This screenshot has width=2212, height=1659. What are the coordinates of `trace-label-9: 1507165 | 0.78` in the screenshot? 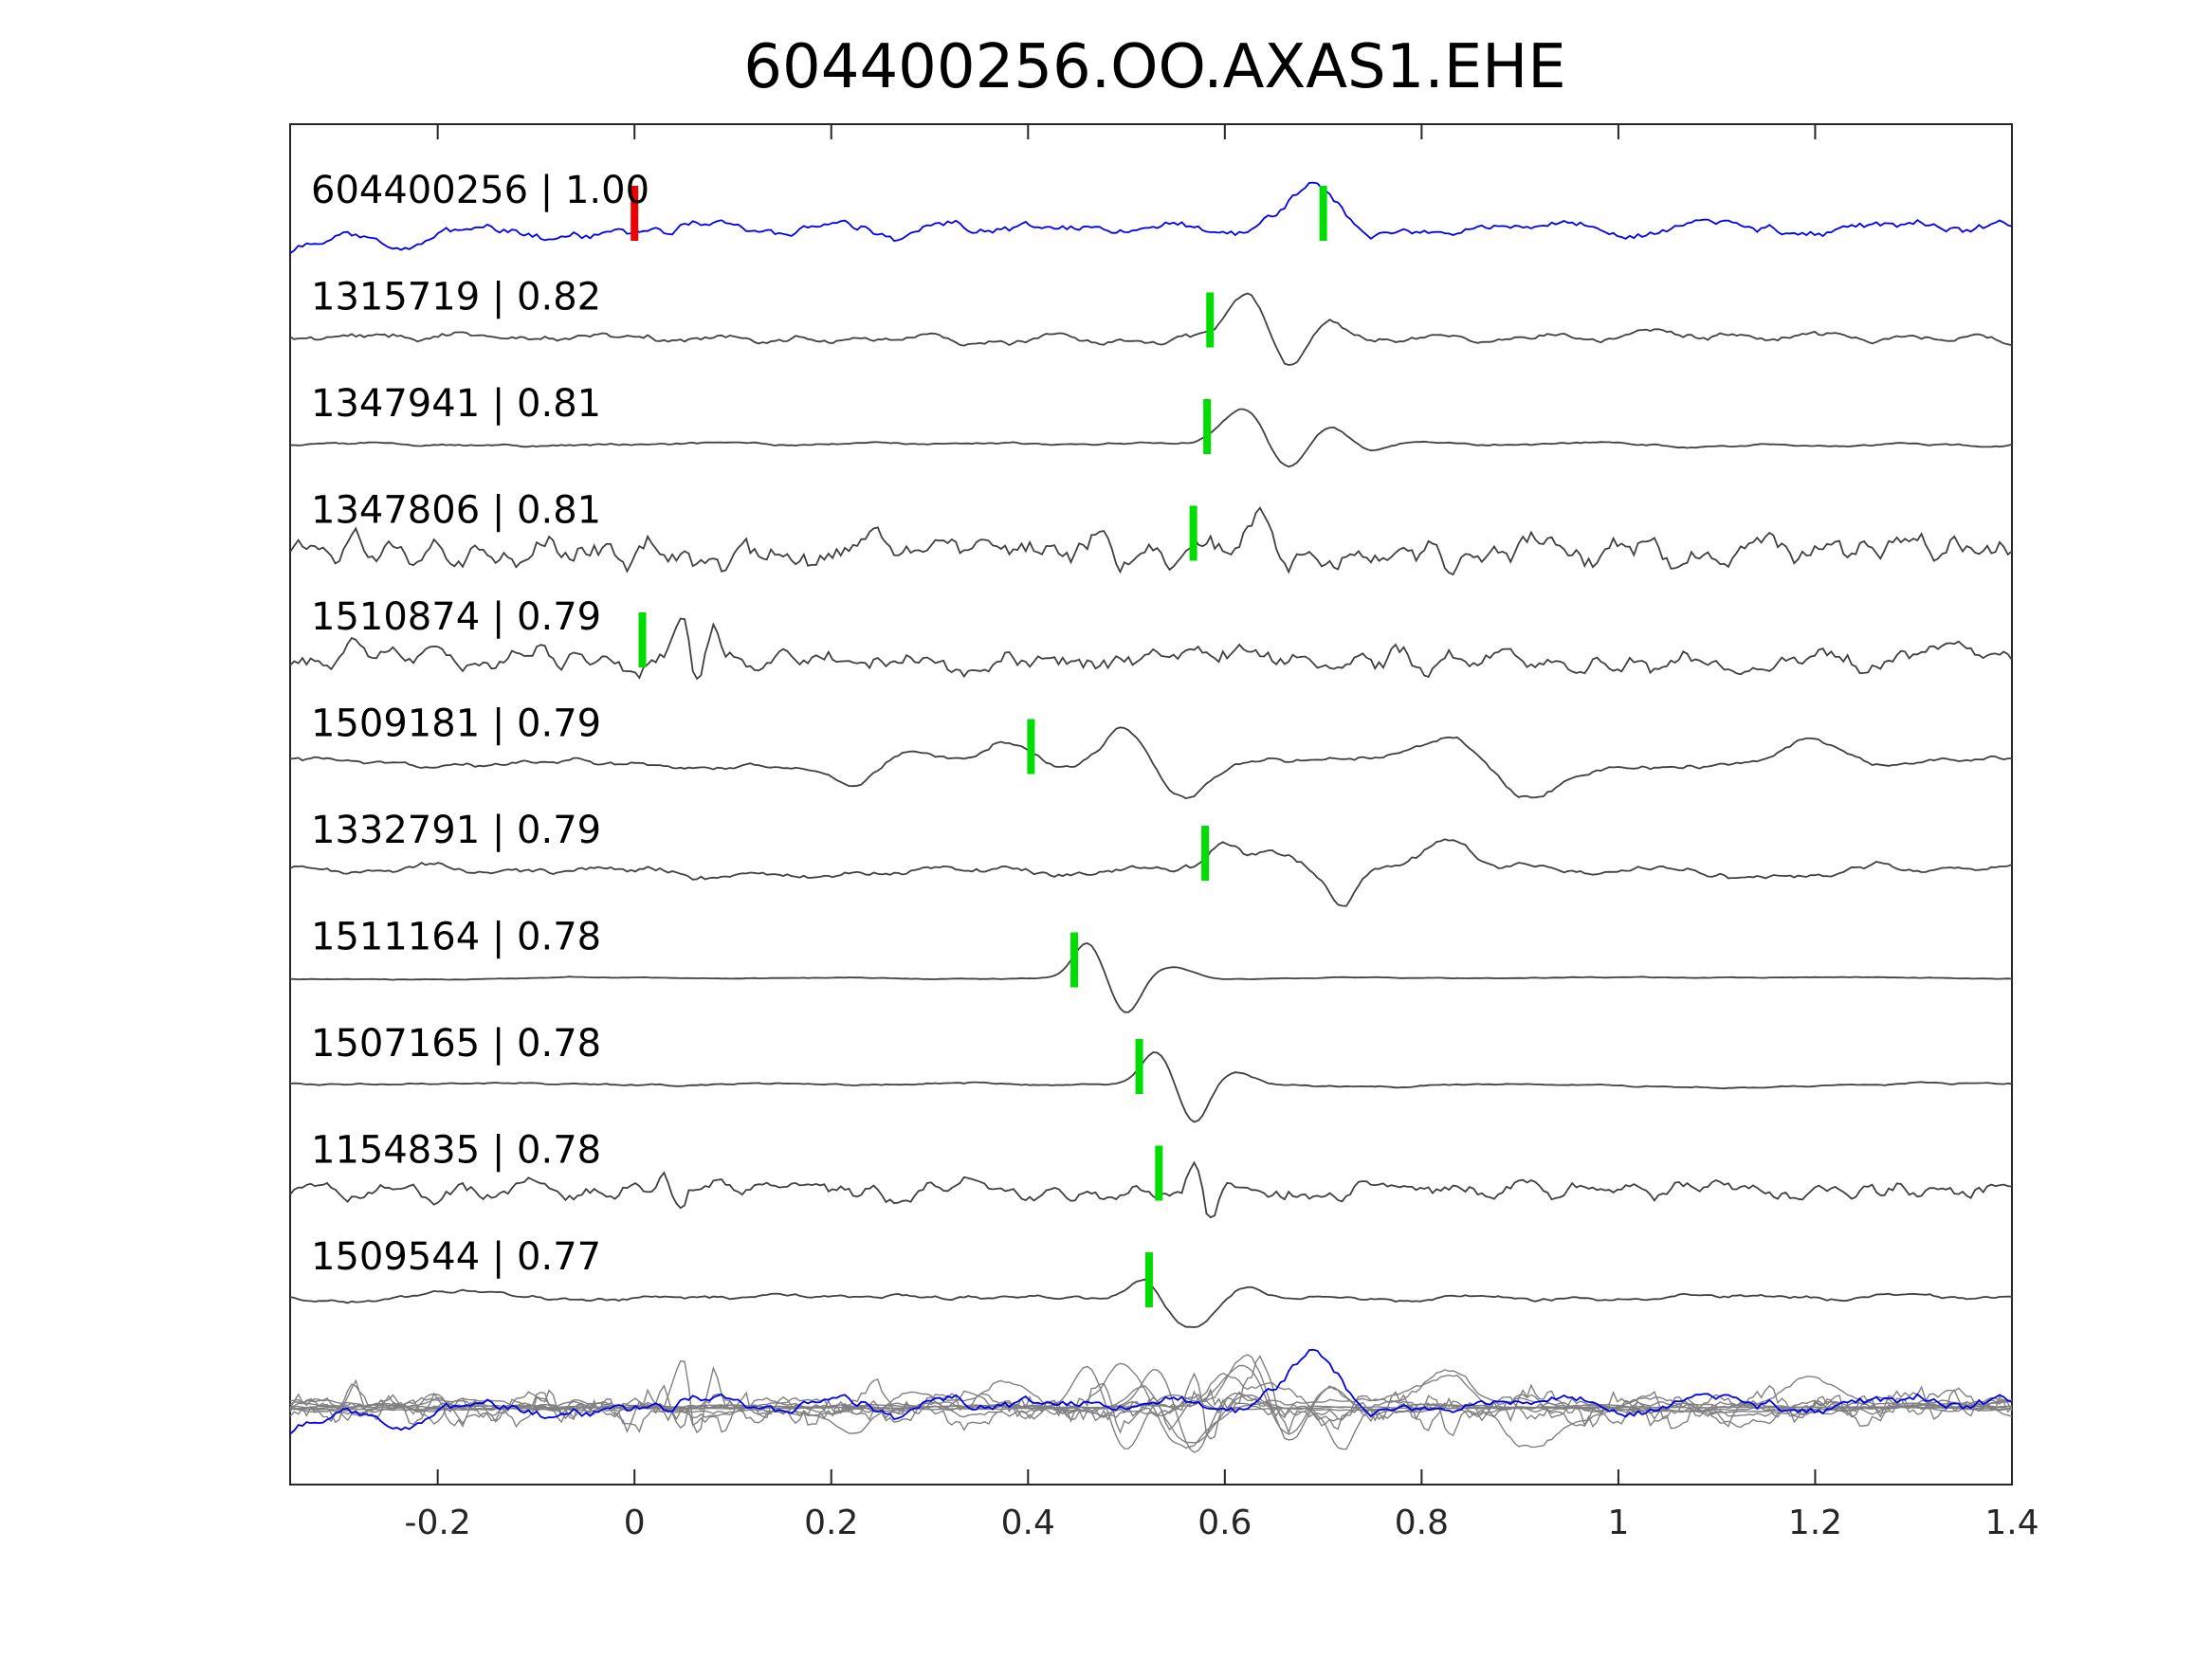 It's located at (456, 1044).